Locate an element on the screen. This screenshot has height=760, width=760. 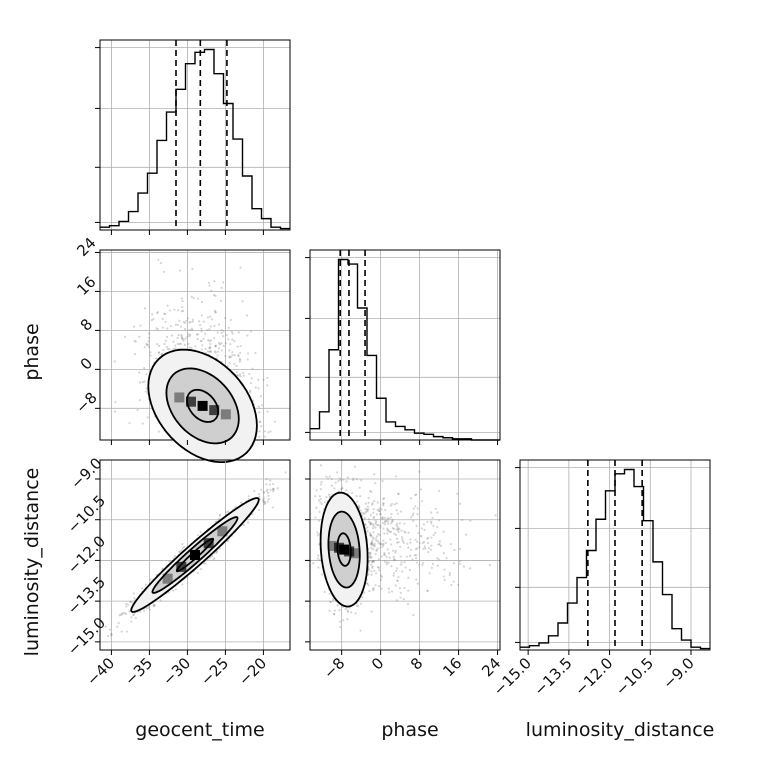
histogram-phase-panel is located at coordinates (403, 347).